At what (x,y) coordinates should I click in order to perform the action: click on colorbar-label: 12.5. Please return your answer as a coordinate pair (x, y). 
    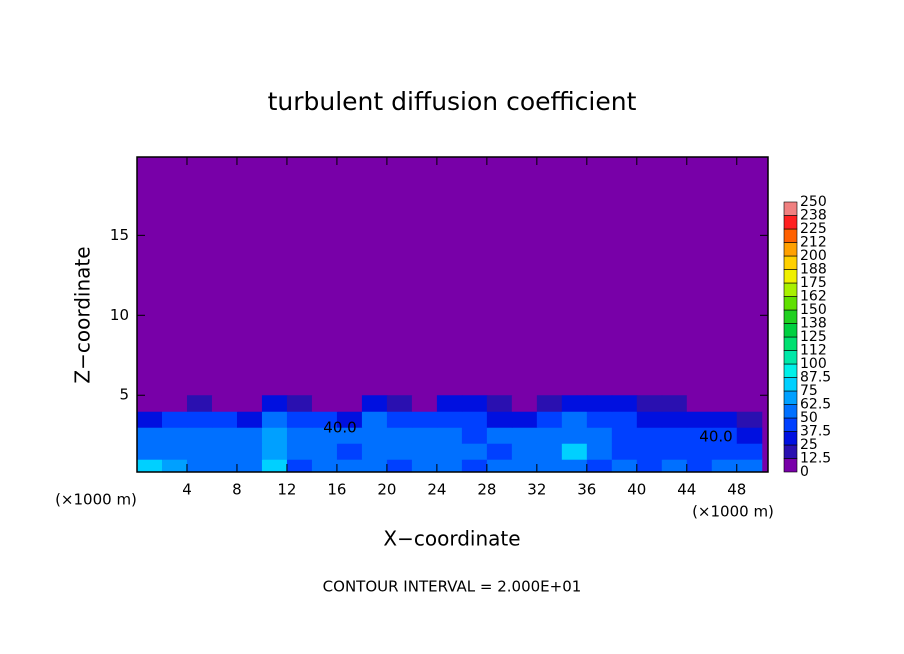
    Looking at the image, I should click on (815, 459).